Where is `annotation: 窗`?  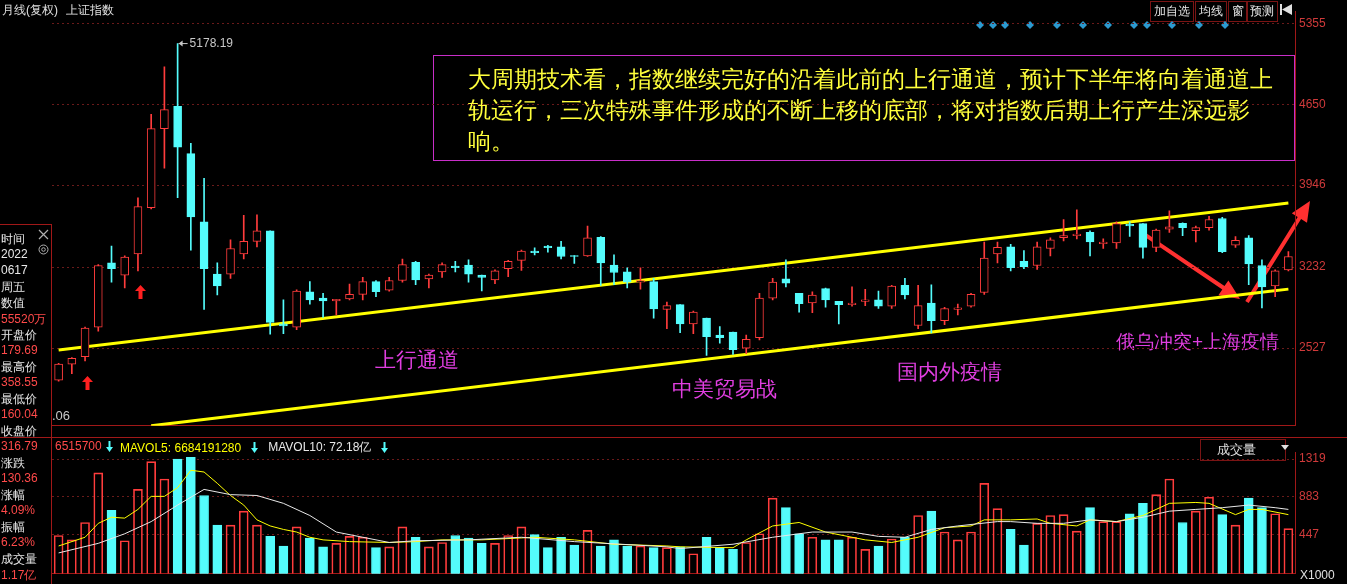
annotation: 窗 is located at coordinates (1238, 11).